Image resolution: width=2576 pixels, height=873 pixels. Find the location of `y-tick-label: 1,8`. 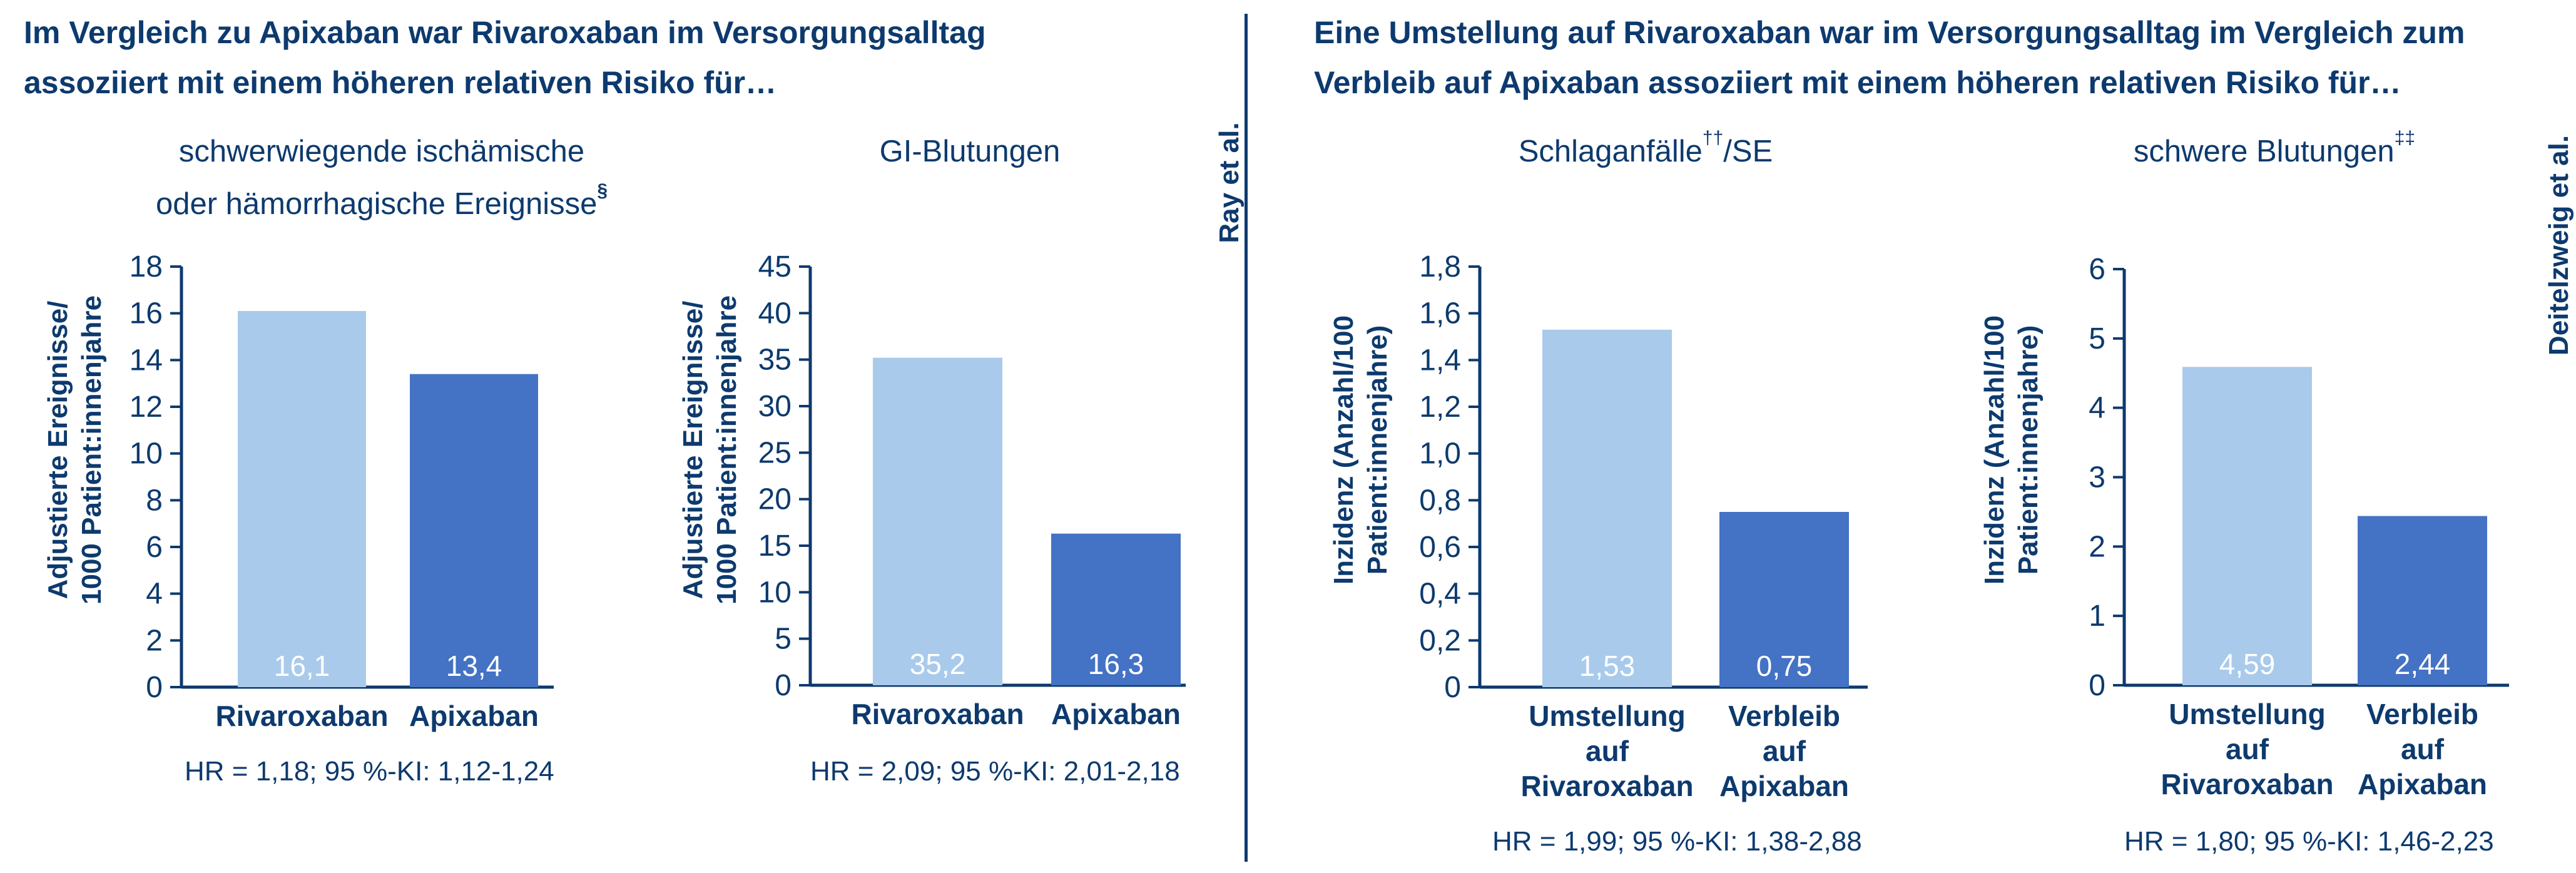

y-tick-label: 1,8 is located at coordinates (1440, 266).